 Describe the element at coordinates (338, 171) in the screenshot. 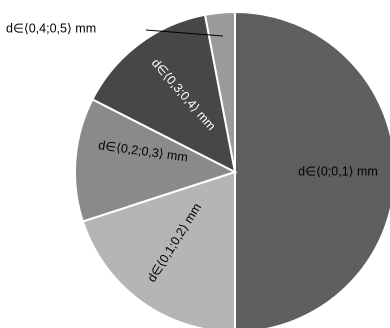

I see `slice-label-1: d∈⟨0;0,1⟩ mm` at that location.